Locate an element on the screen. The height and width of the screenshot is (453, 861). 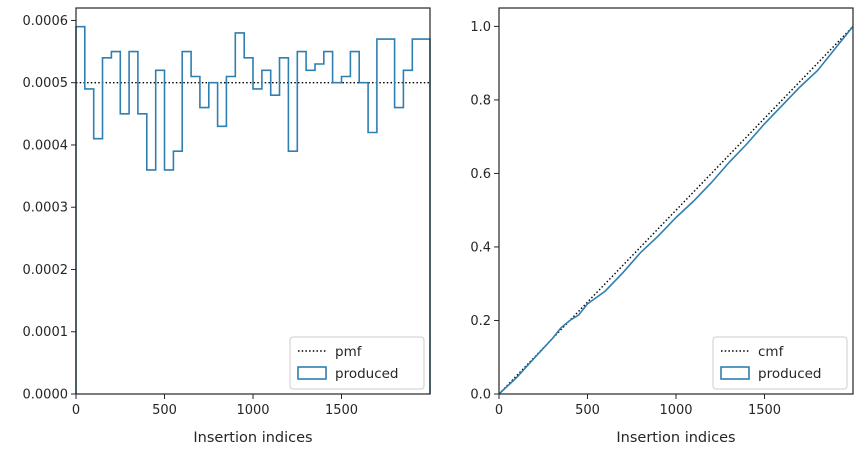
legend: pmf produced is located at coordinates (357, 363).